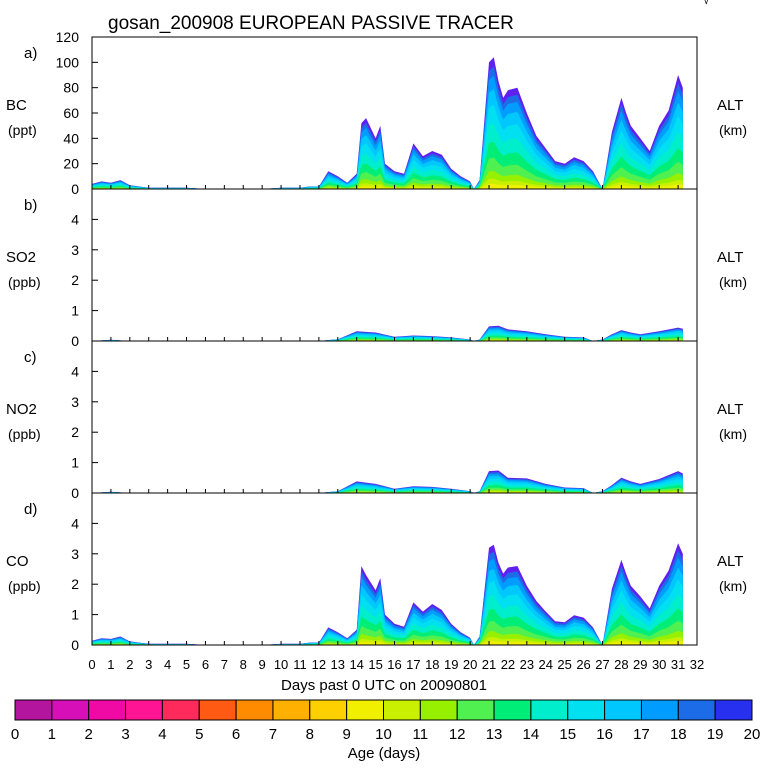 The height and width of the screenshot is (768, 768). What do you see at coordinates (310, 734) in the screenshot?
I see `colorbar-tick-label-8: 8` at bounding box center [310, 734].